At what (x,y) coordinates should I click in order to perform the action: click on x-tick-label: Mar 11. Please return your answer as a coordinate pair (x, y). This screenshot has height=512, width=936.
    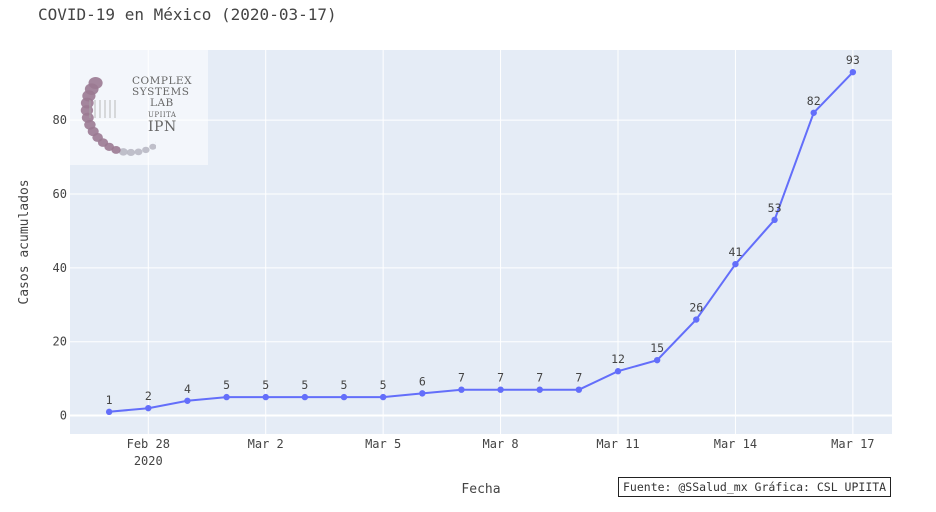
    Looking at the image, I should click on (617, 444).